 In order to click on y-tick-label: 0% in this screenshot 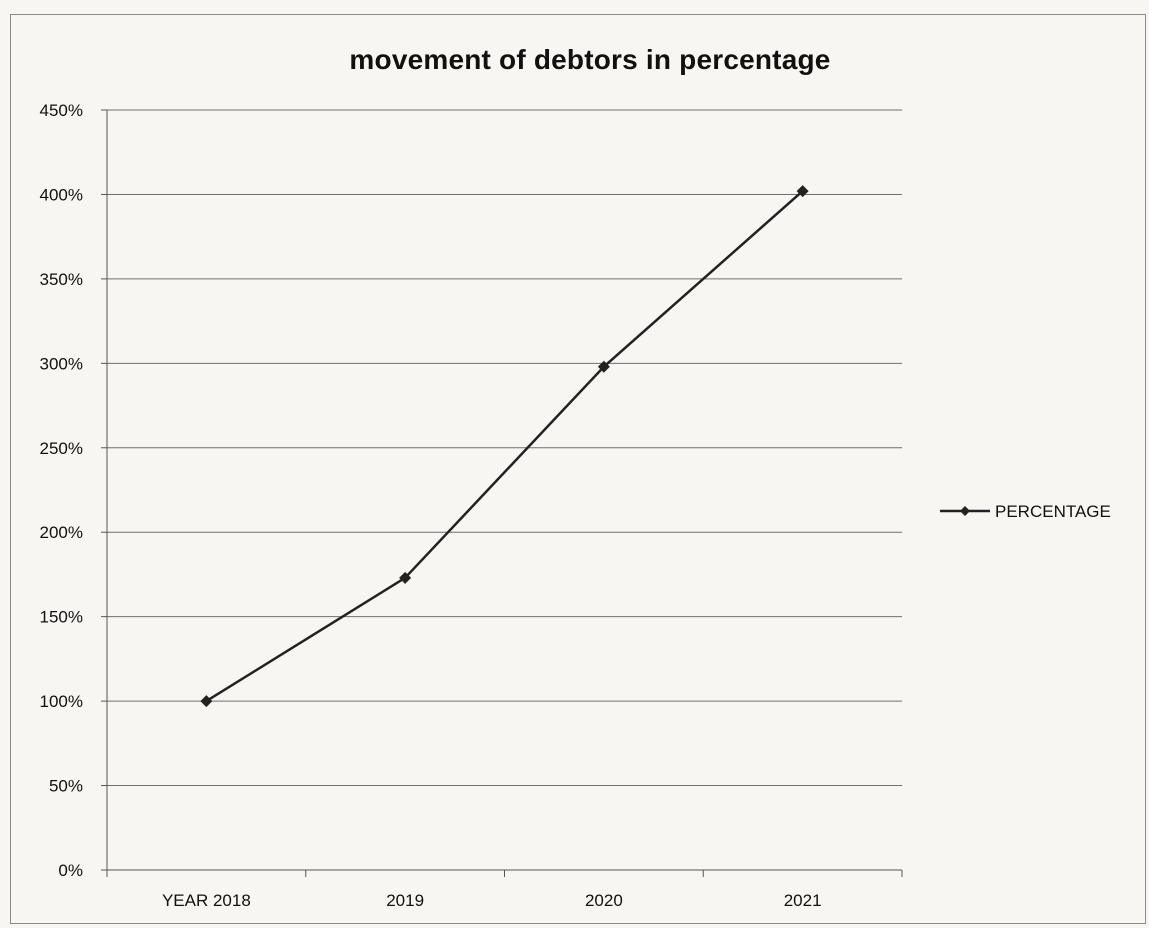, I will do `click(70, 870)`.